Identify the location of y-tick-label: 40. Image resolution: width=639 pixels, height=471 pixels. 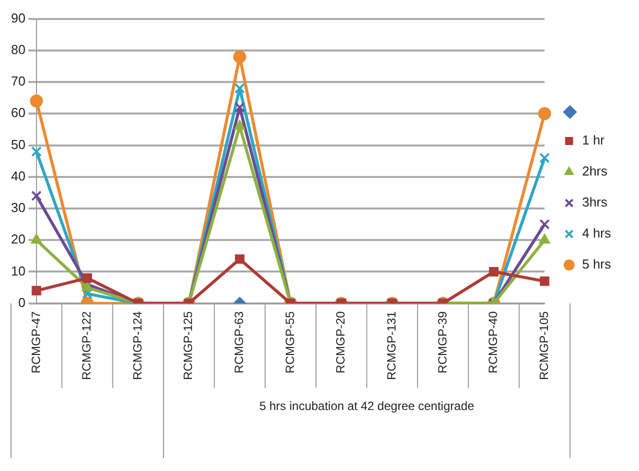
(18, 176).